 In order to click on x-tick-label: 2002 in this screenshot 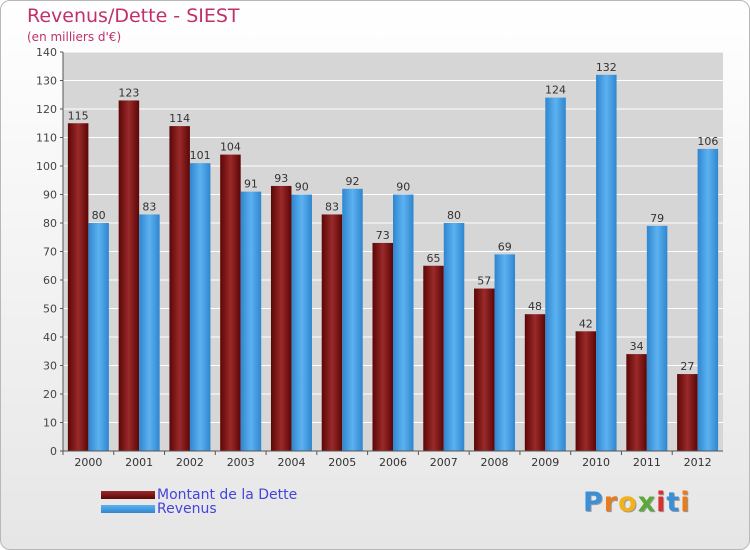, I will do `click(190, 462)`.